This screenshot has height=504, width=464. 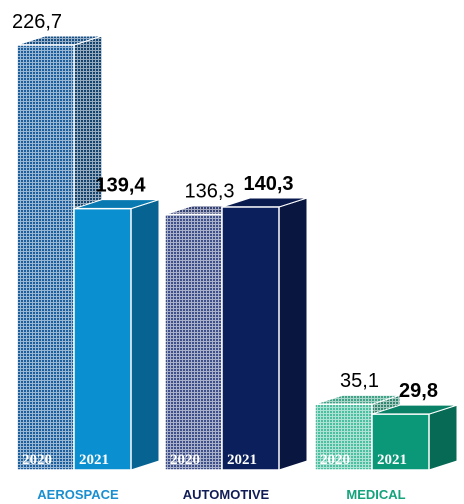 What do you see at coordinates (359, 381) in the screenshot?
I see `value-label: 35,1` at bounding box center [359, 381].